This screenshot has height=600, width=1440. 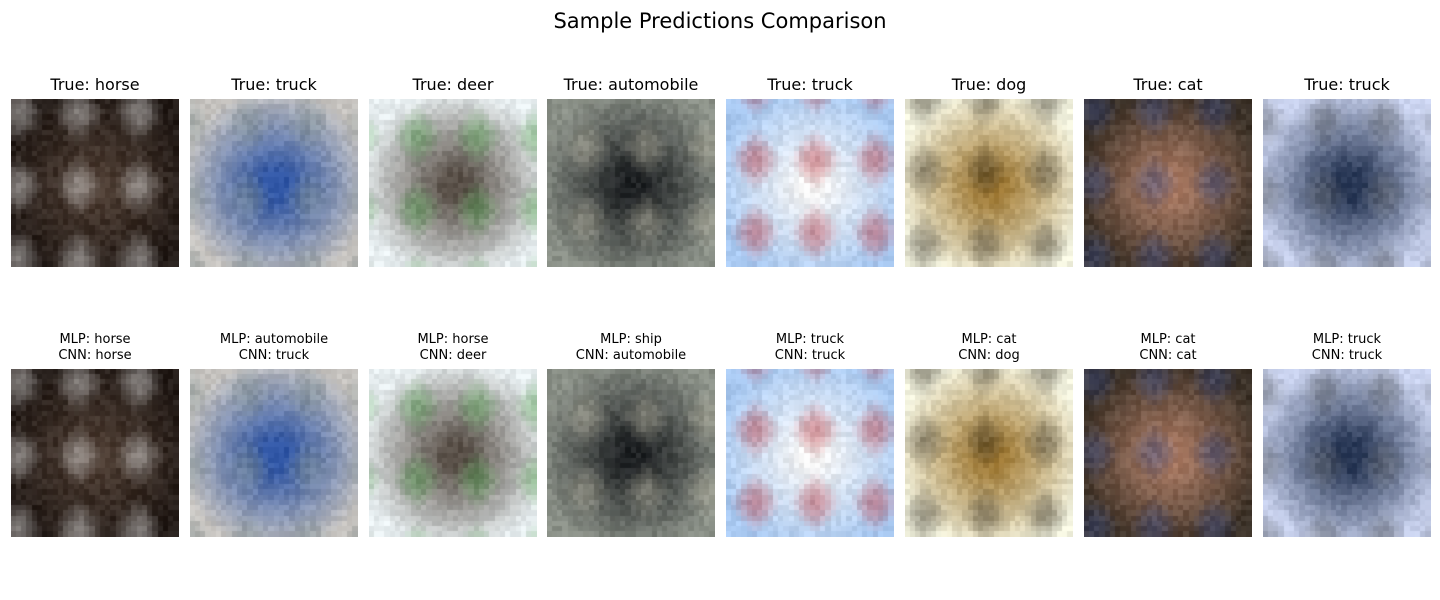 What do you see at coordinates (95, 355) in the screenshot?
I see `cnn-prediction: CNN: horse` at bounding box center [95, 355].